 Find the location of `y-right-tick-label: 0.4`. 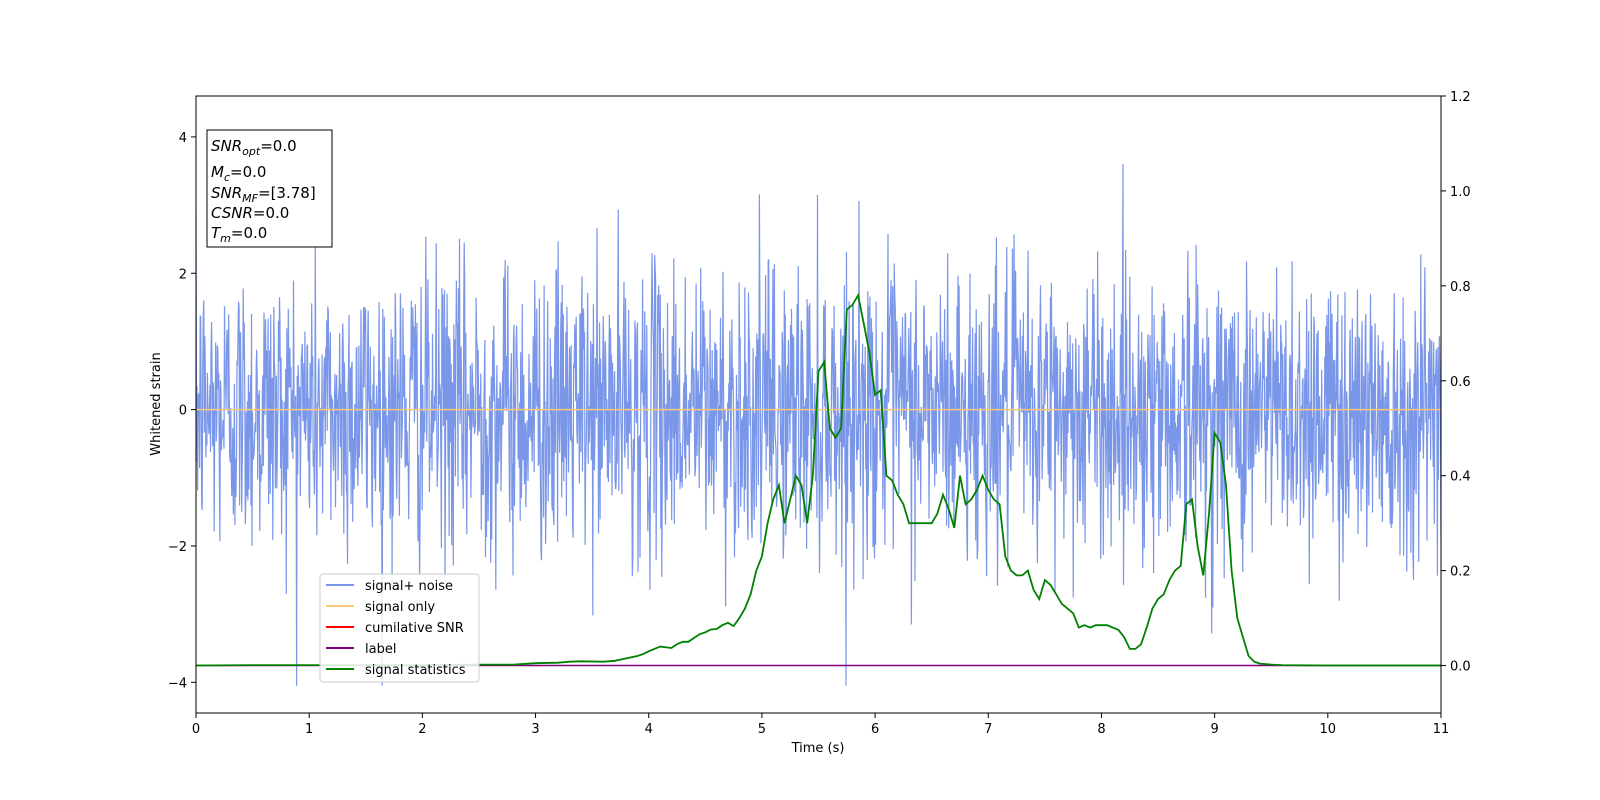

y-right-tick-label: 0.4 is located at coordinates (1460, 477).